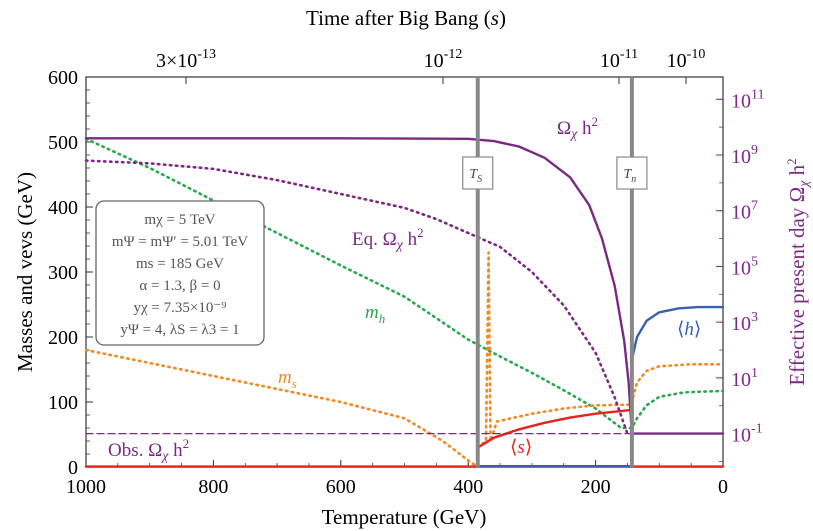 The image size is (813, 531). I want to click on annotation-mh: mh, so click(375, 314).